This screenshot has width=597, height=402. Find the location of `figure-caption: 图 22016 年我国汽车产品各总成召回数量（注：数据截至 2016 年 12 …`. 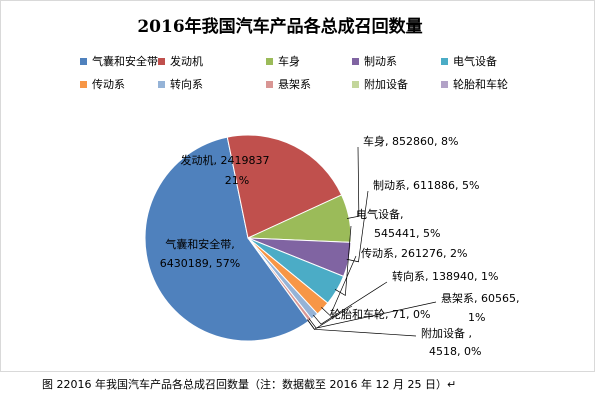

figure-caption: 图 22016 年我国汽车产品各总成召回数量（注：数据截至 2016 年 12 … is located at coordinates (249, 384).